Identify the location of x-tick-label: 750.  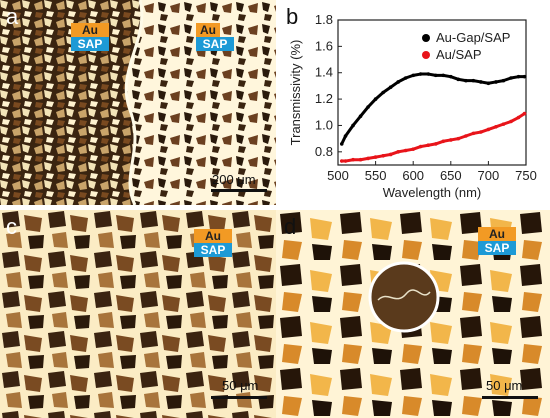
(526, 175).